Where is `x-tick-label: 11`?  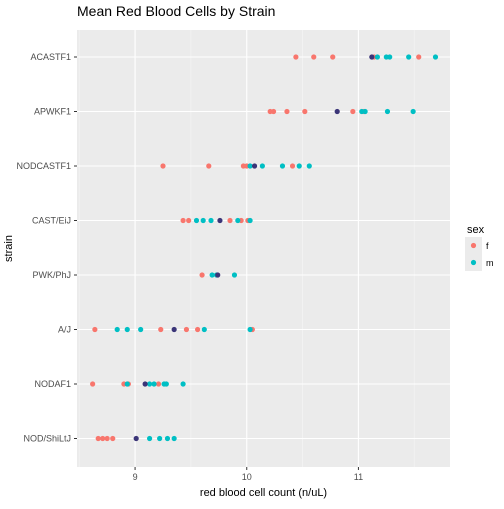
x-tick-label: 11 is located at coordinates (358, 477).